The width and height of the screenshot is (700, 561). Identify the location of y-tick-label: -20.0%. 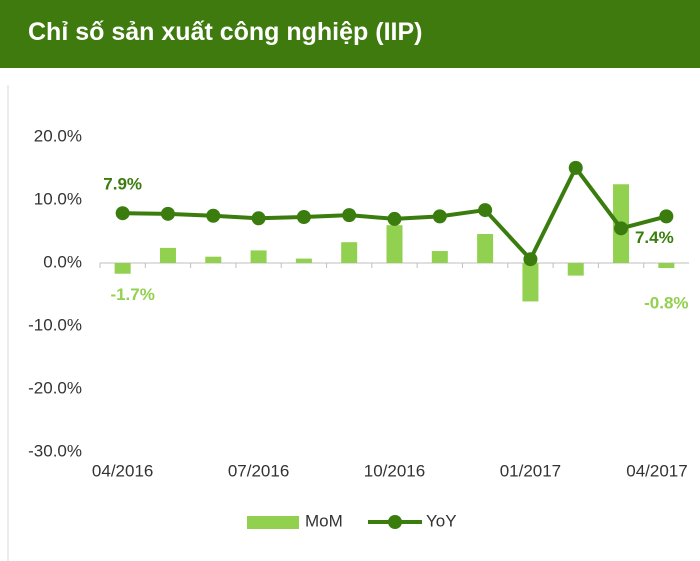
(55, 387).